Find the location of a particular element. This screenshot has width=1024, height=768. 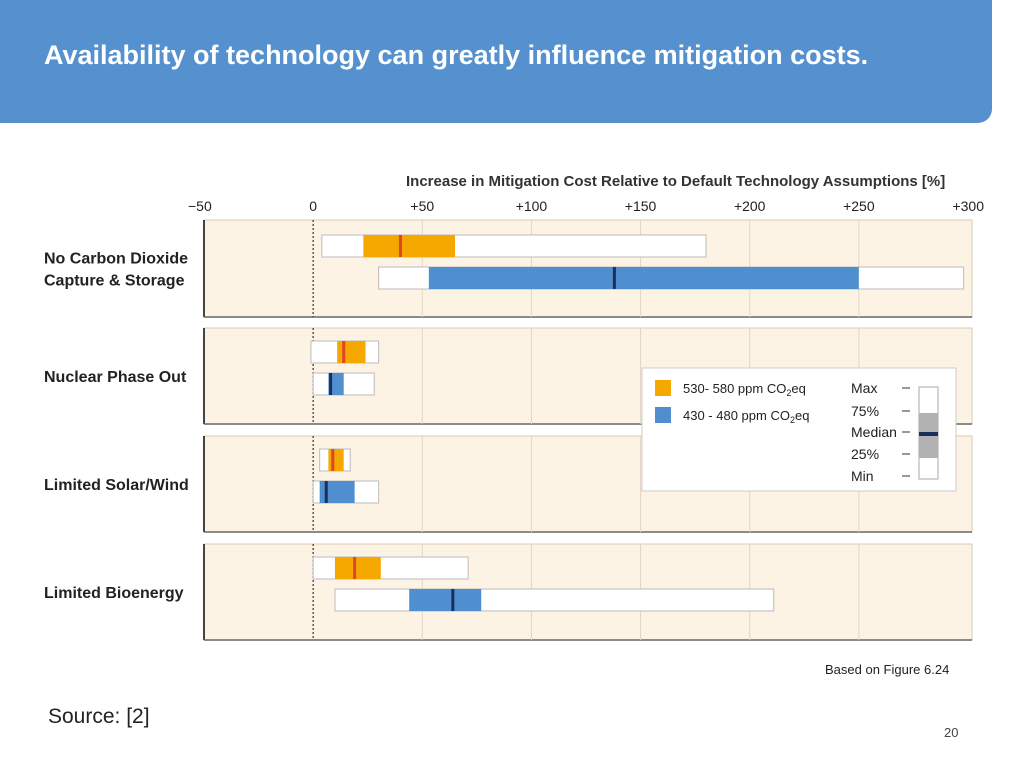

category-label: No Carbon Dioxide is located at coordinates (116, 259).